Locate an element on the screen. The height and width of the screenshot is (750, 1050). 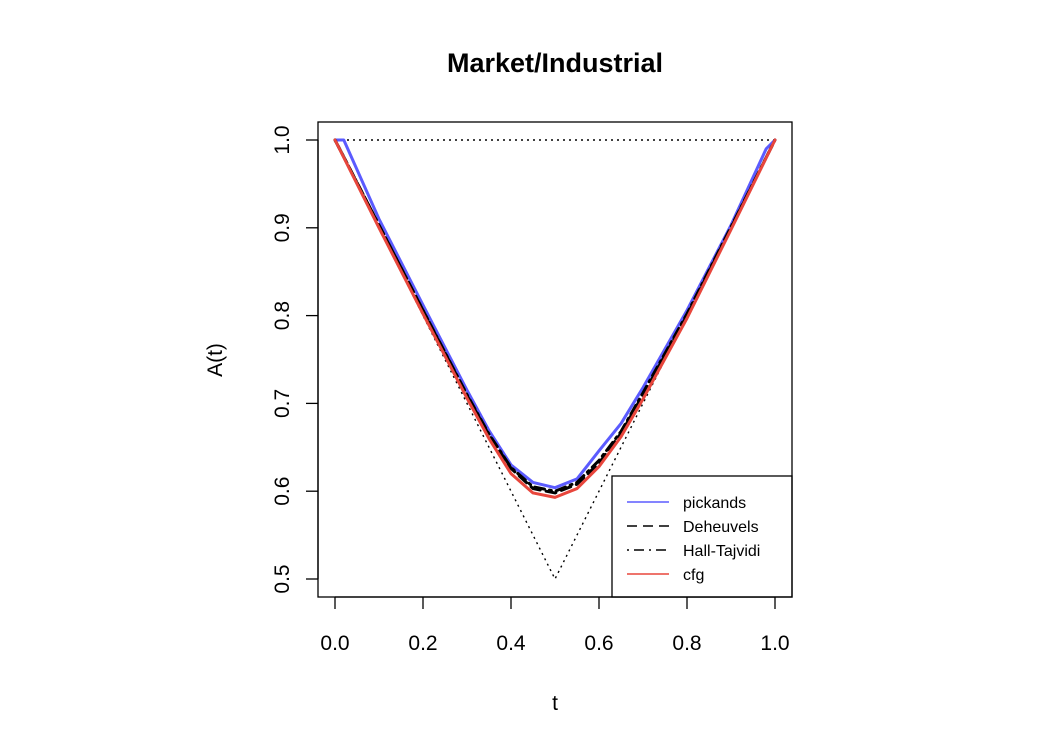
chart-title: Market/Industrial is located at coordinates (555, 63).